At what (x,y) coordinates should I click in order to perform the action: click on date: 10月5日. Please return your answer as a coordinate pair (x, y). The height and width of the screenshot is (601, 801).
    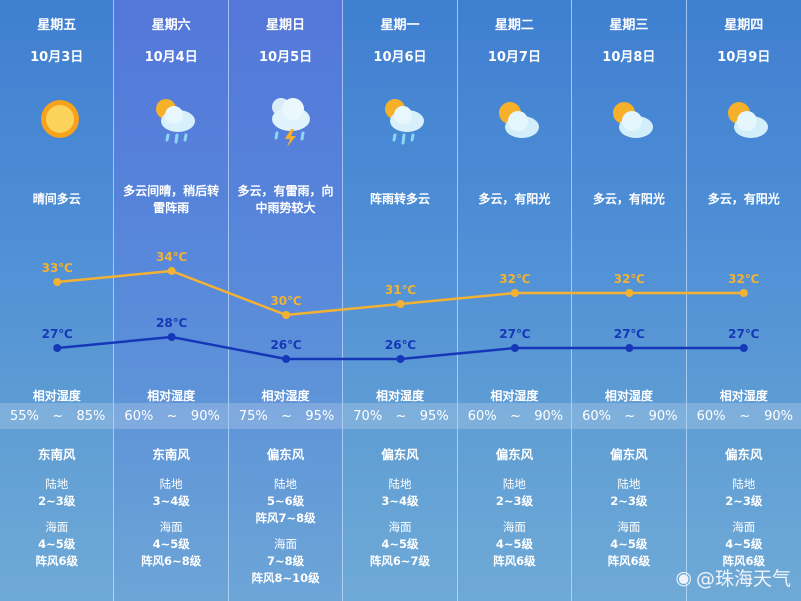
    Looking at the image, I should click on (285, 57).